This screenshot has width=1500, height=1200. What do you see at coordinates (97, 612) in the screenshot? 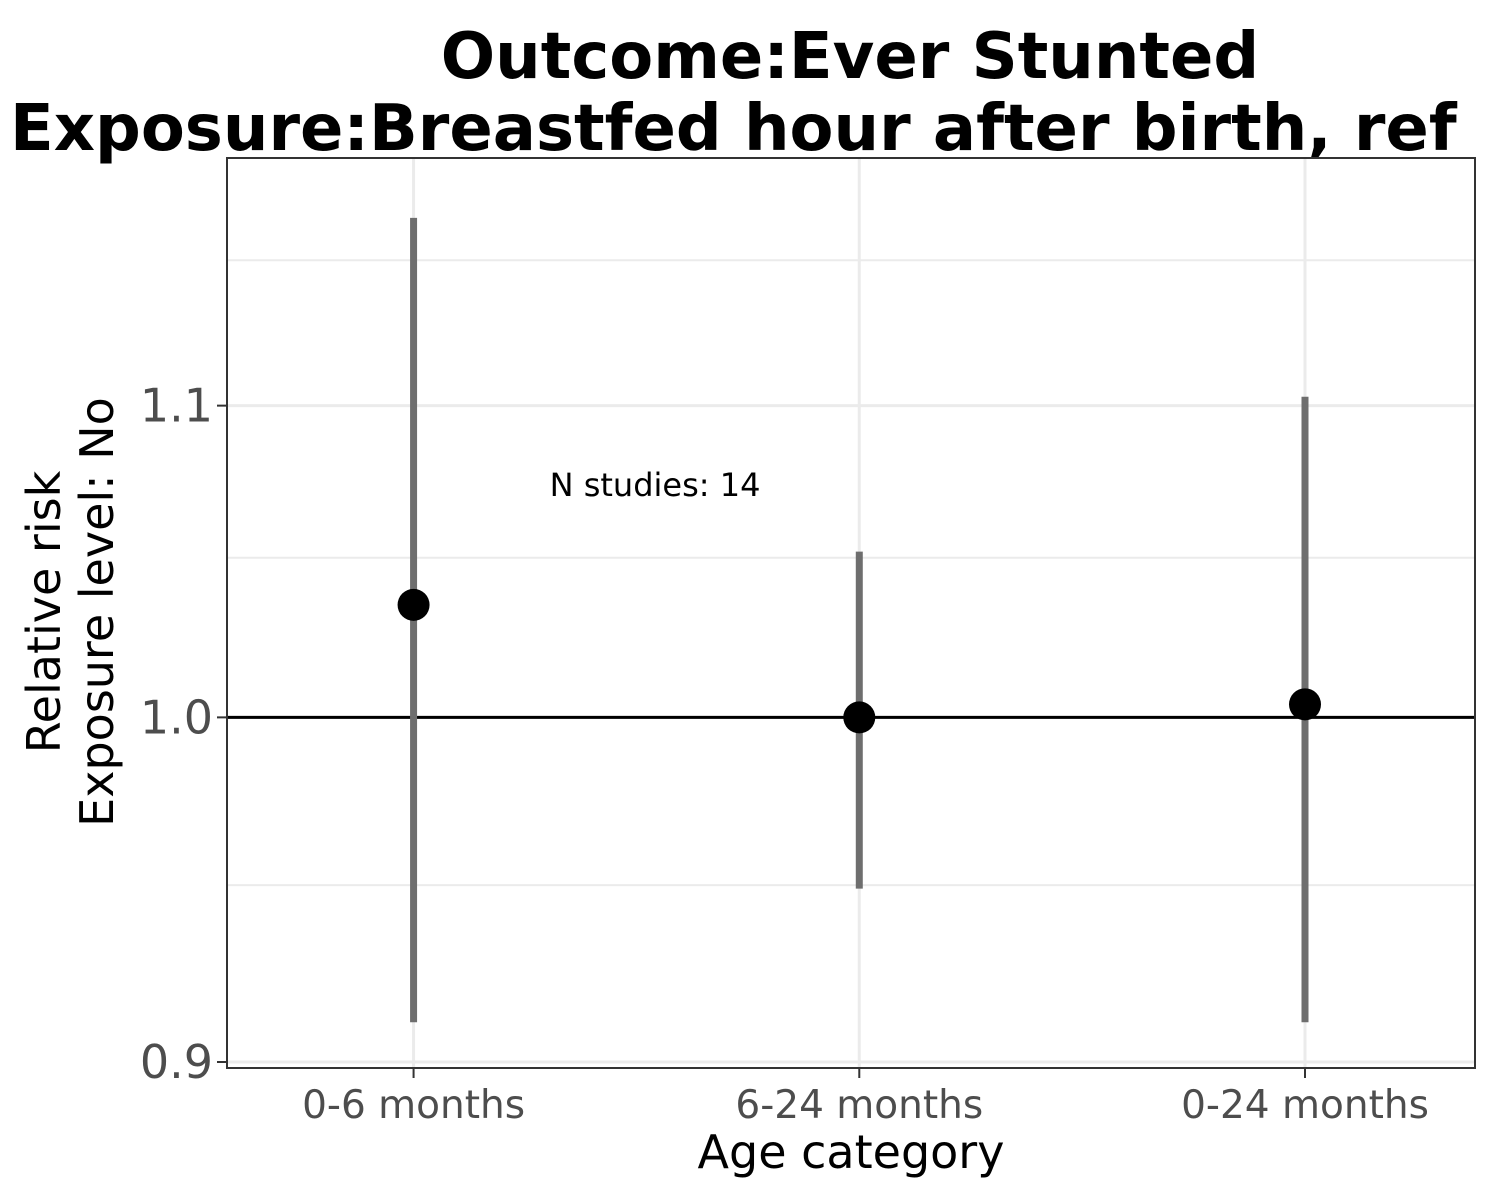
I see `y-axis-title-line2: Exposure level: No` at bounding box center [97, 612].